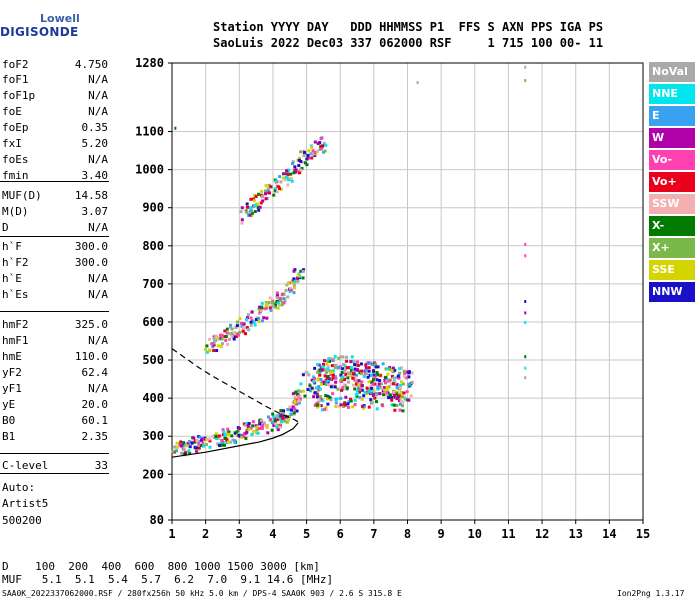  I want to click on param-label: yF1, so click(12, 388).